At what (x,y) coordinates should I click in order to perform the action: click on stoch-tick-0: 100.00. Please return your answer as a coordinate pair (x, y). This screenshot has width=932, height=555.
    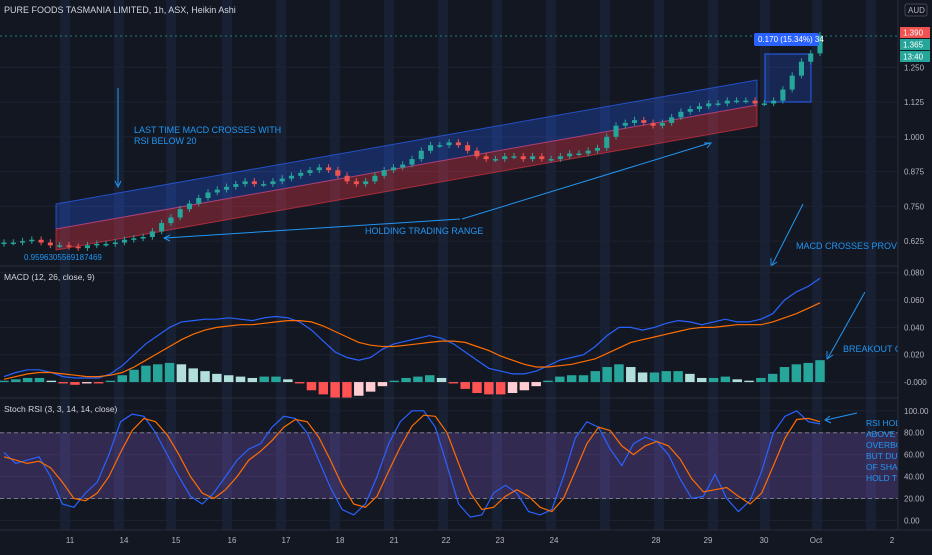
    Looking at the image, I should click on (916, 411).